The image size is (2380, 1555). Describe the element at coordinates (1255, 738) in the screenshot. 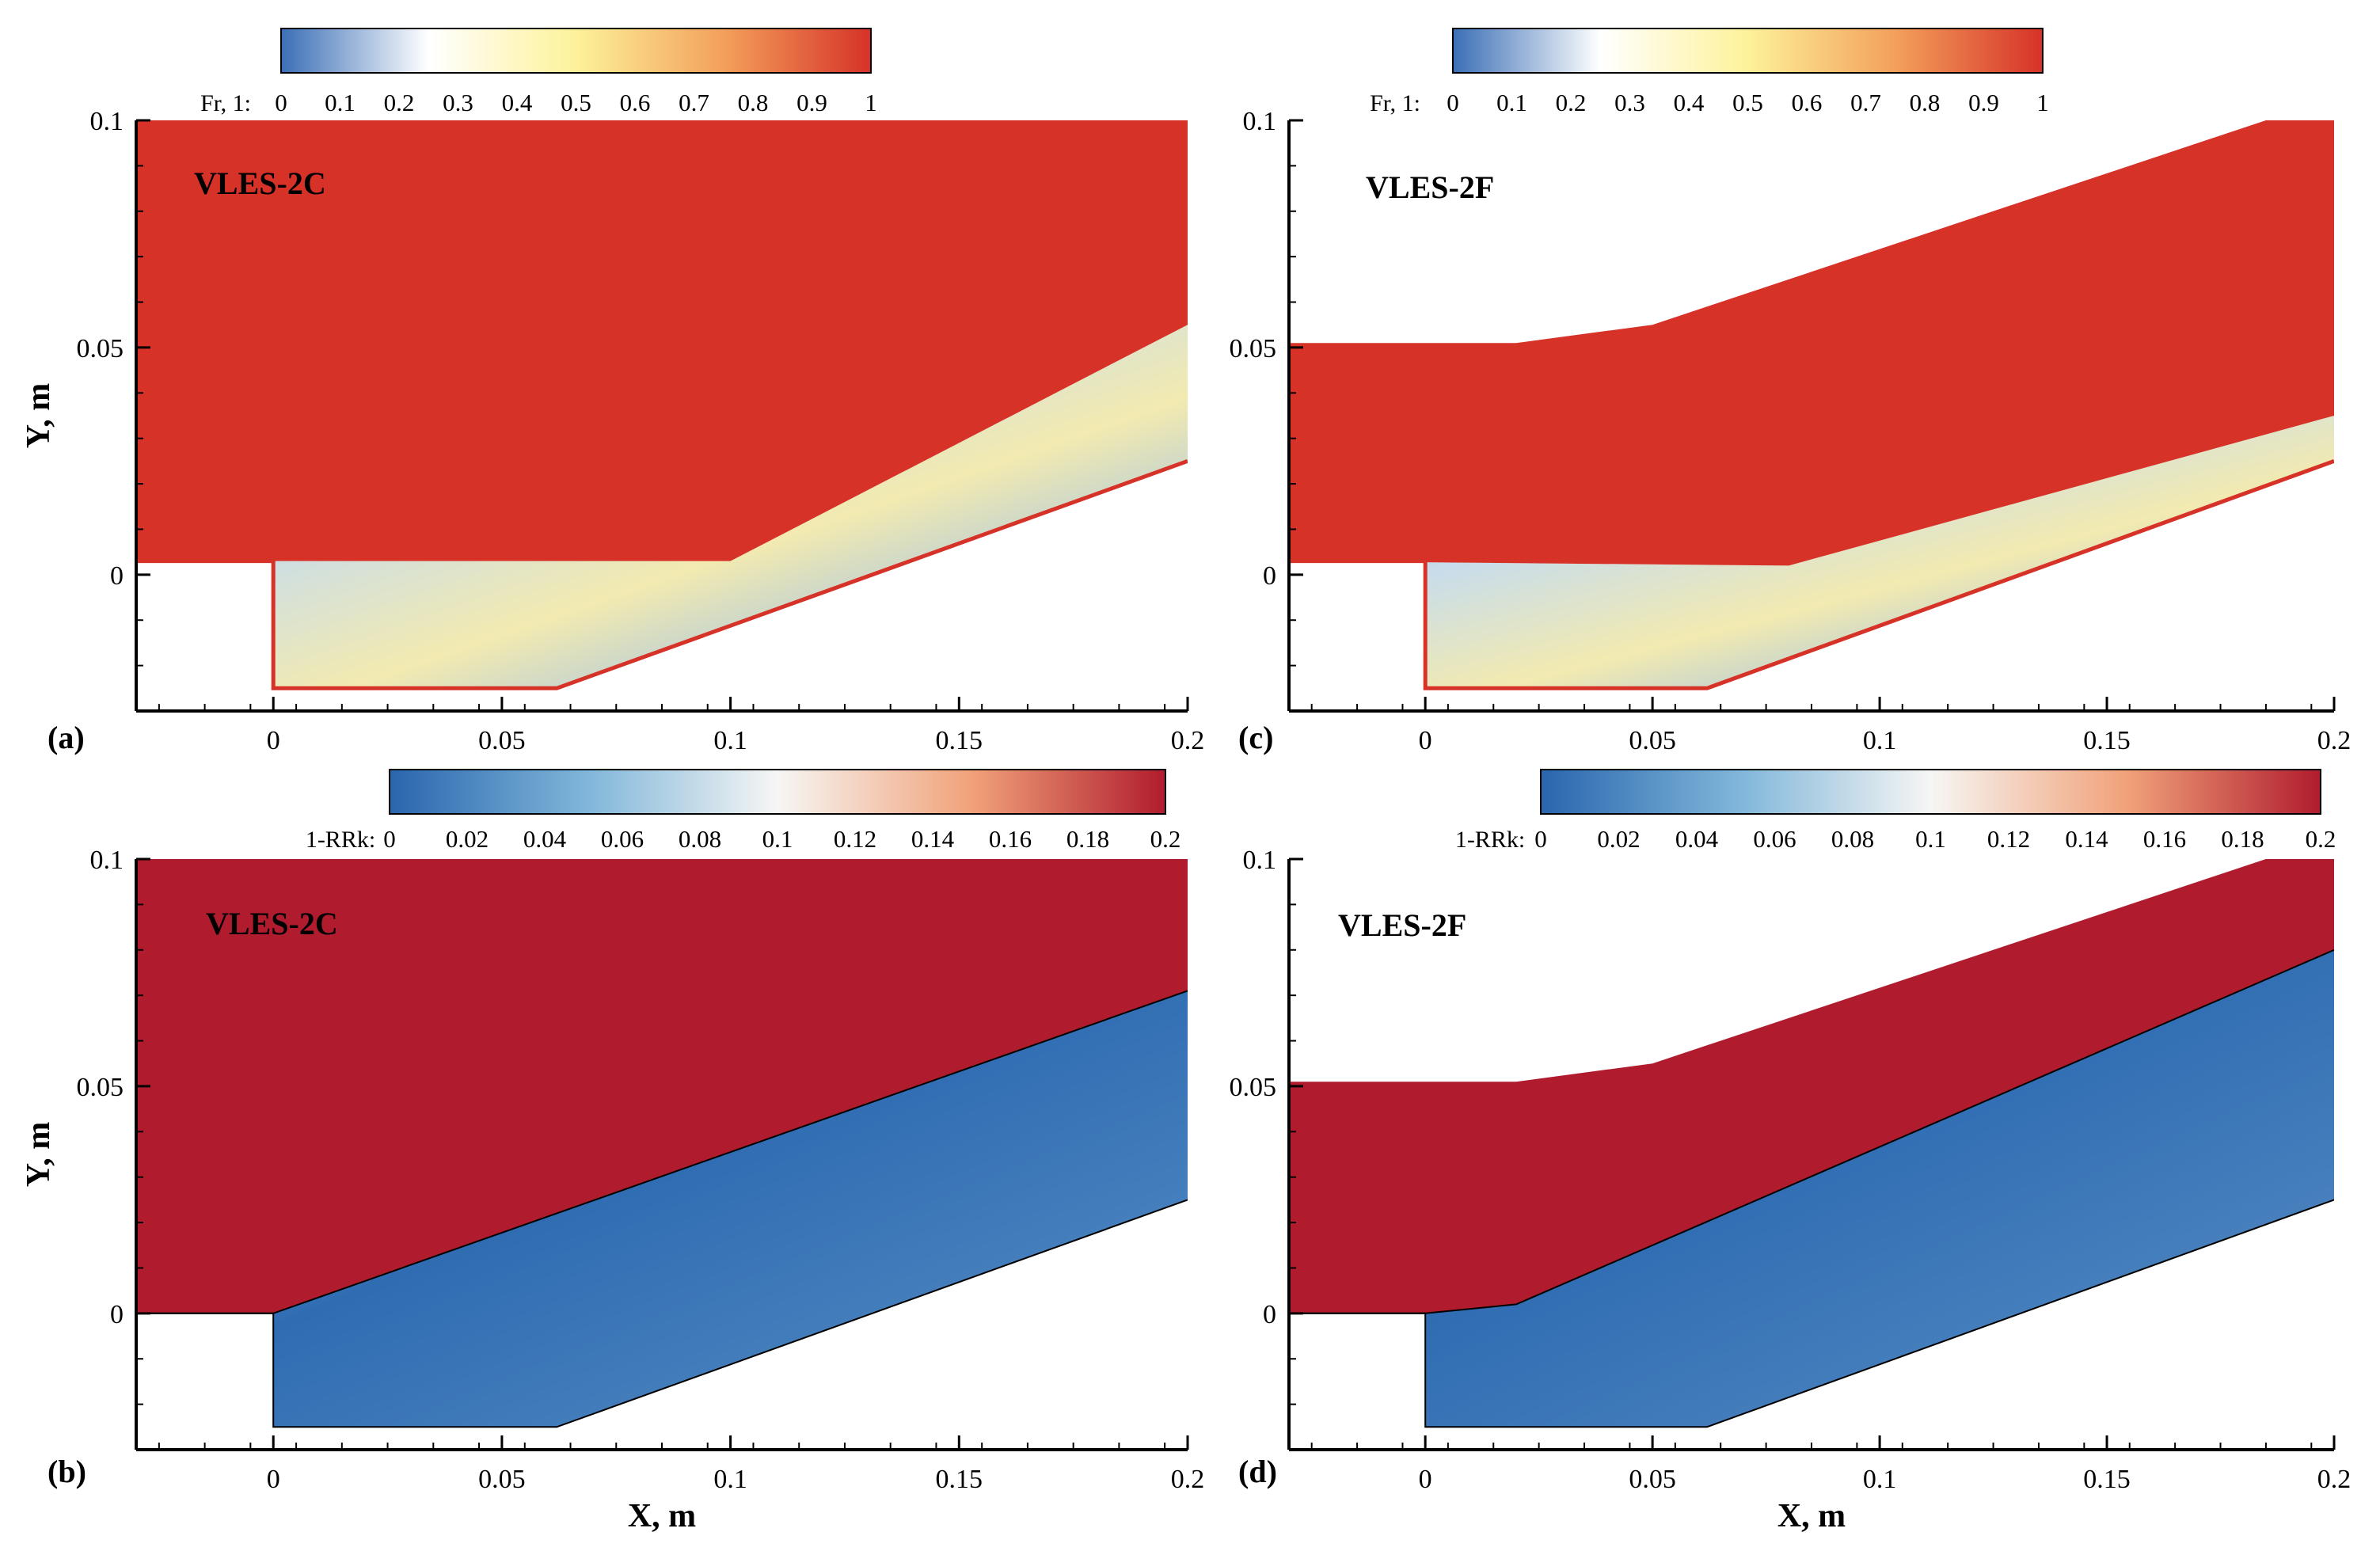

I see `panel-letter: (c)` at that location.